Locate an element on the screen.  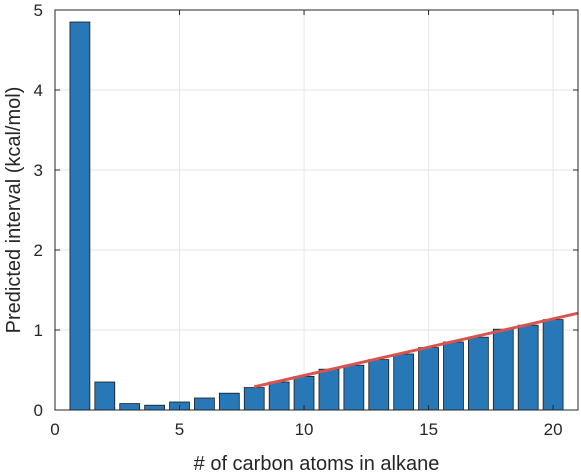
y-tick-label: 3 is located at coordinates (38, 170).